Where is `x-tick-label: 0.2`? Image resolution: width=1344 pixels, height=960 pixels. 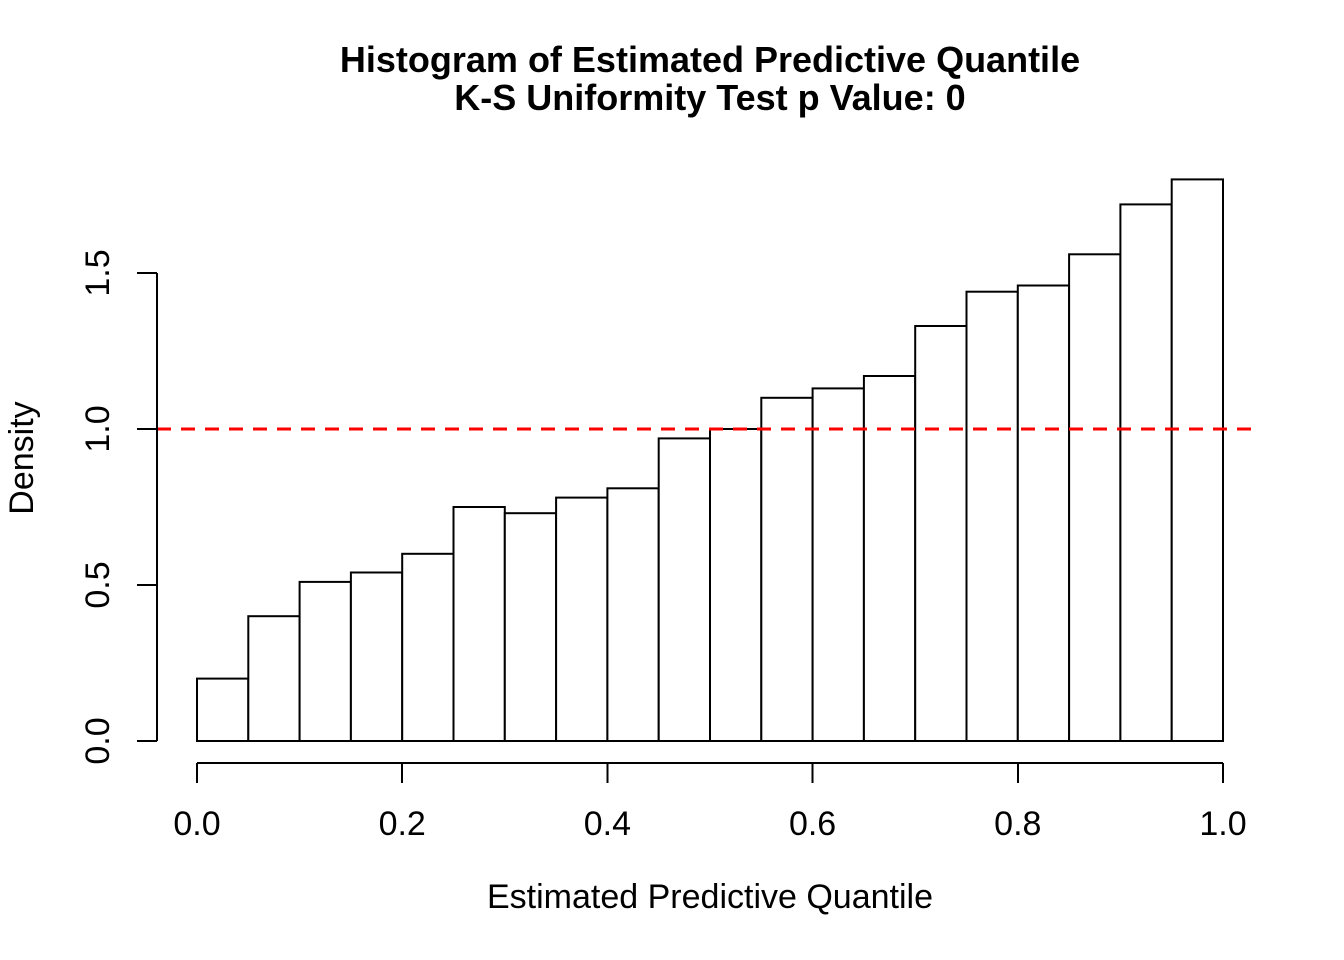
x-tick-label: 0.2 is located at coordinates (402, 824).